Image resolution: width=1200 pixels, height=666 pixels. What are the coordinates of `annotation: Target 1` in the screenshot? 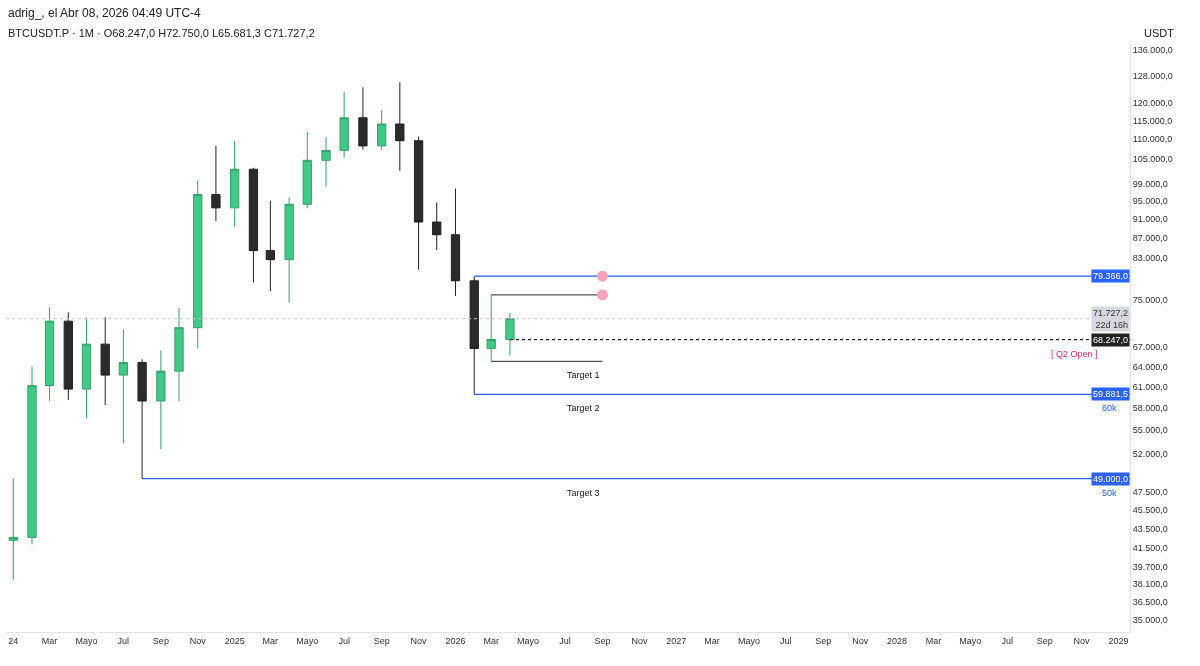 It's located at (583, 375).